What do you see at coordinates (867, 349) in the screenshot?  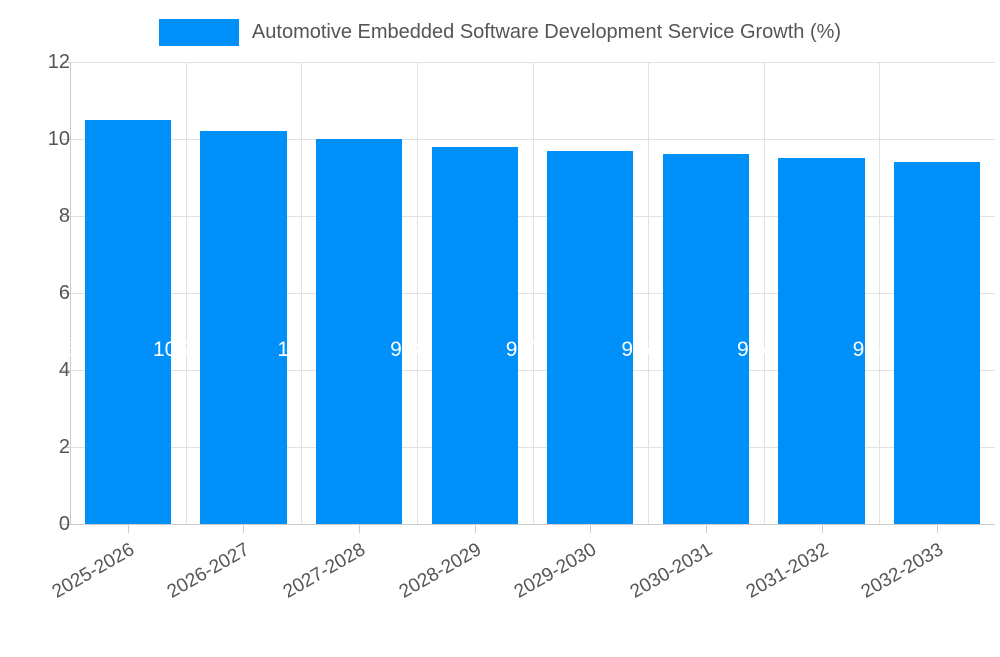 I see `bar-value-label: 9.4` at bounding box center [867, 349].